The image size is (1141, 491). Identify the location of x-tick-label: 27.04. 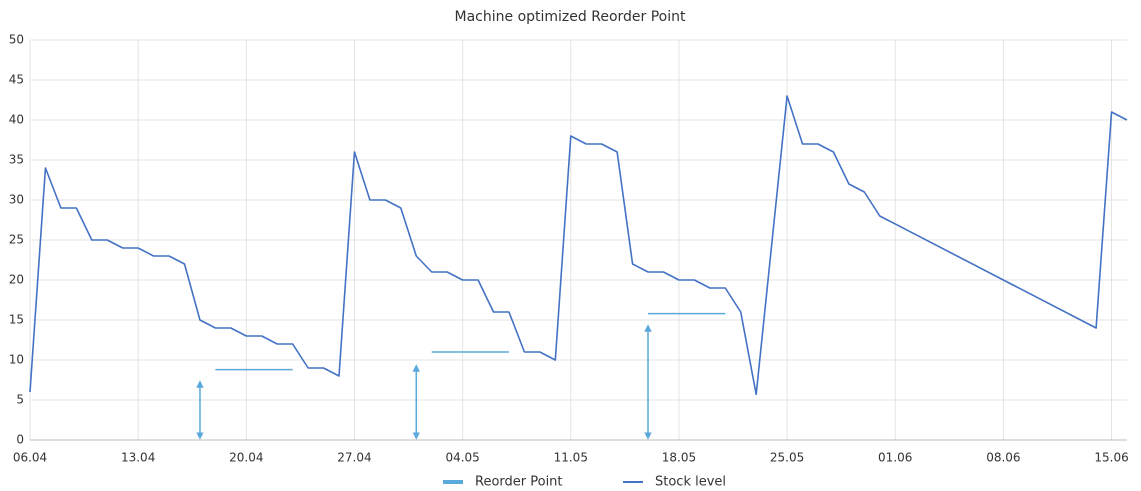
(354, 458).